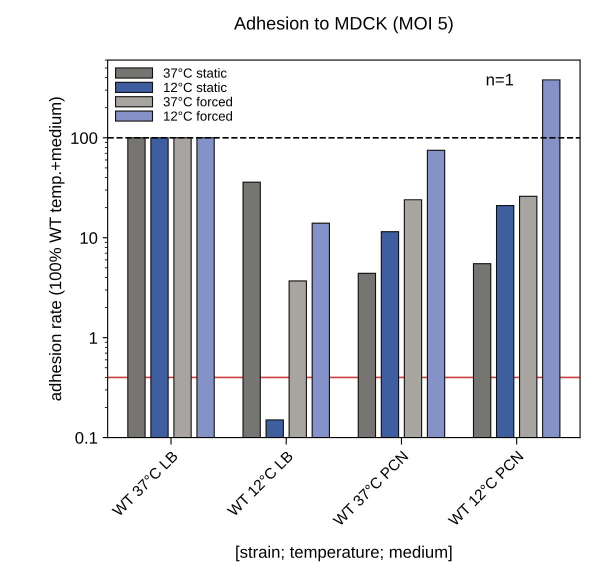 The image size is (598, 572). What do you see at coordinates (57, 249) in the screenshot?
I see `y-axis-title: adhesion rate (100% WT temp.+medium)` at bounding box center [57, 249].